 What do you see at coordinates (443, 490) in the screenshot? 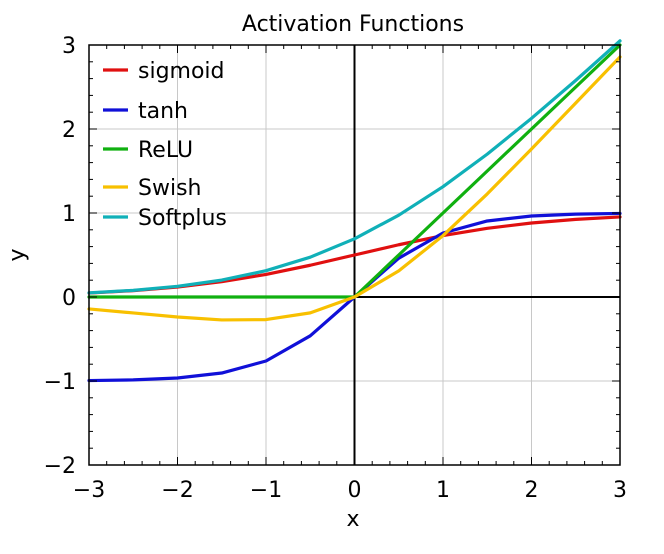
I see `x-tick-label: 1` at bounding box center [443, 490].